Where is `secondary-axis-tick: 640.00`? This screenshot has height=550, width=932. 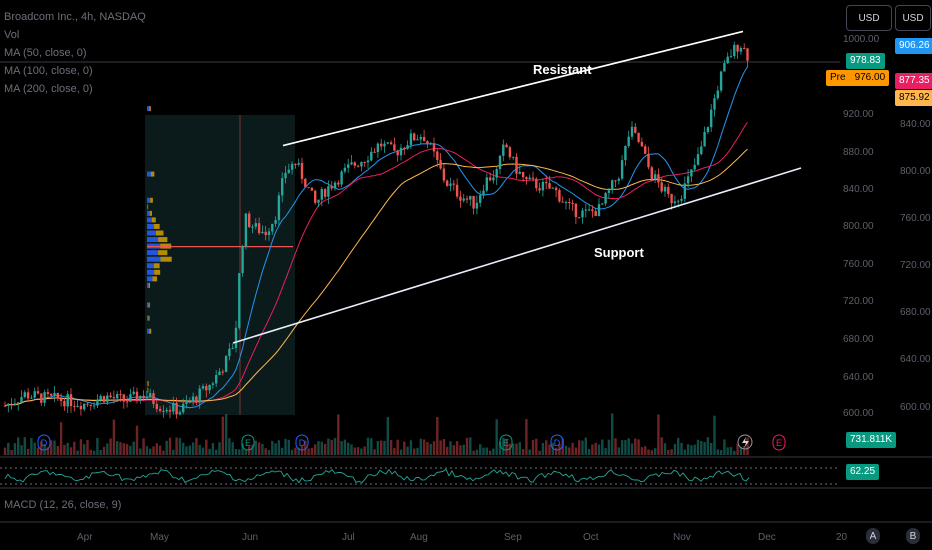 secondary-axis-tick: 640.00 is located at coordinates (915, 359).